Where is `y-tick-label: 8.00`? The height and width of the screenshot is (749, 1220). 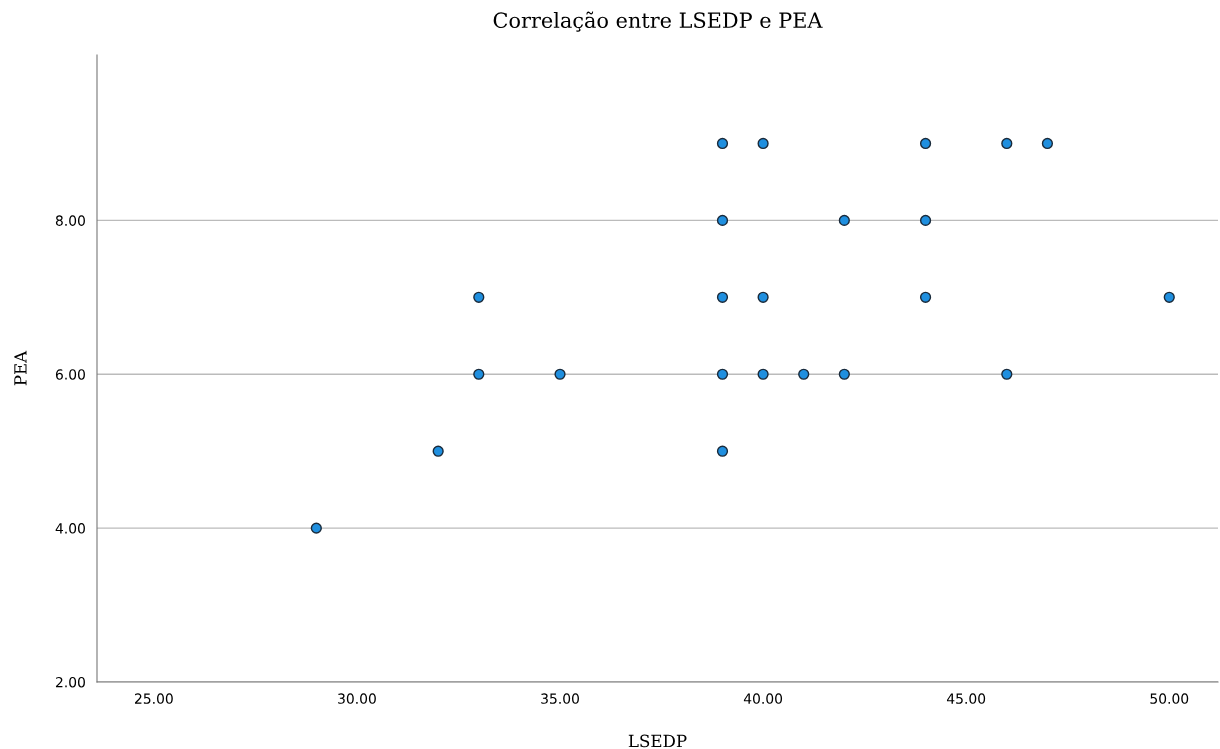
y-tick-label: 8.00 is located at coordinates (70, 220).